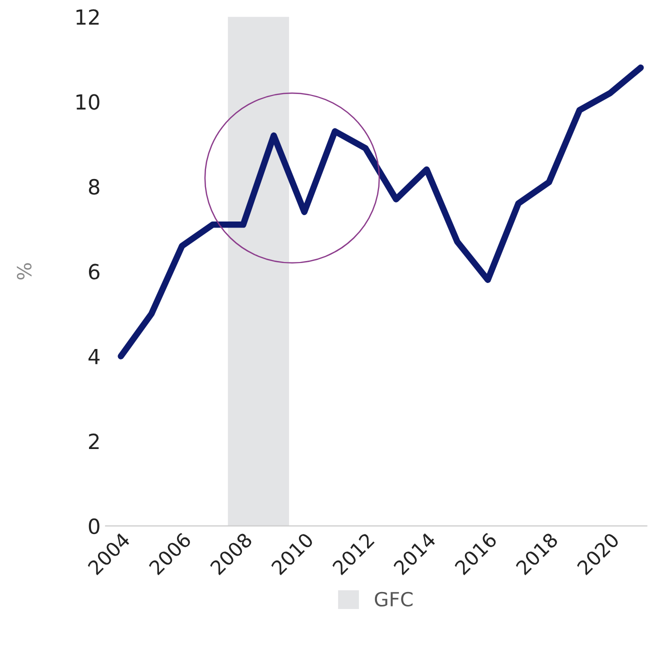 The image size is (660, 670). What do you see at coordinates (94, 356) in the screenshot?
I see `y-tick-label: 4` at bounding box center [94, 356].